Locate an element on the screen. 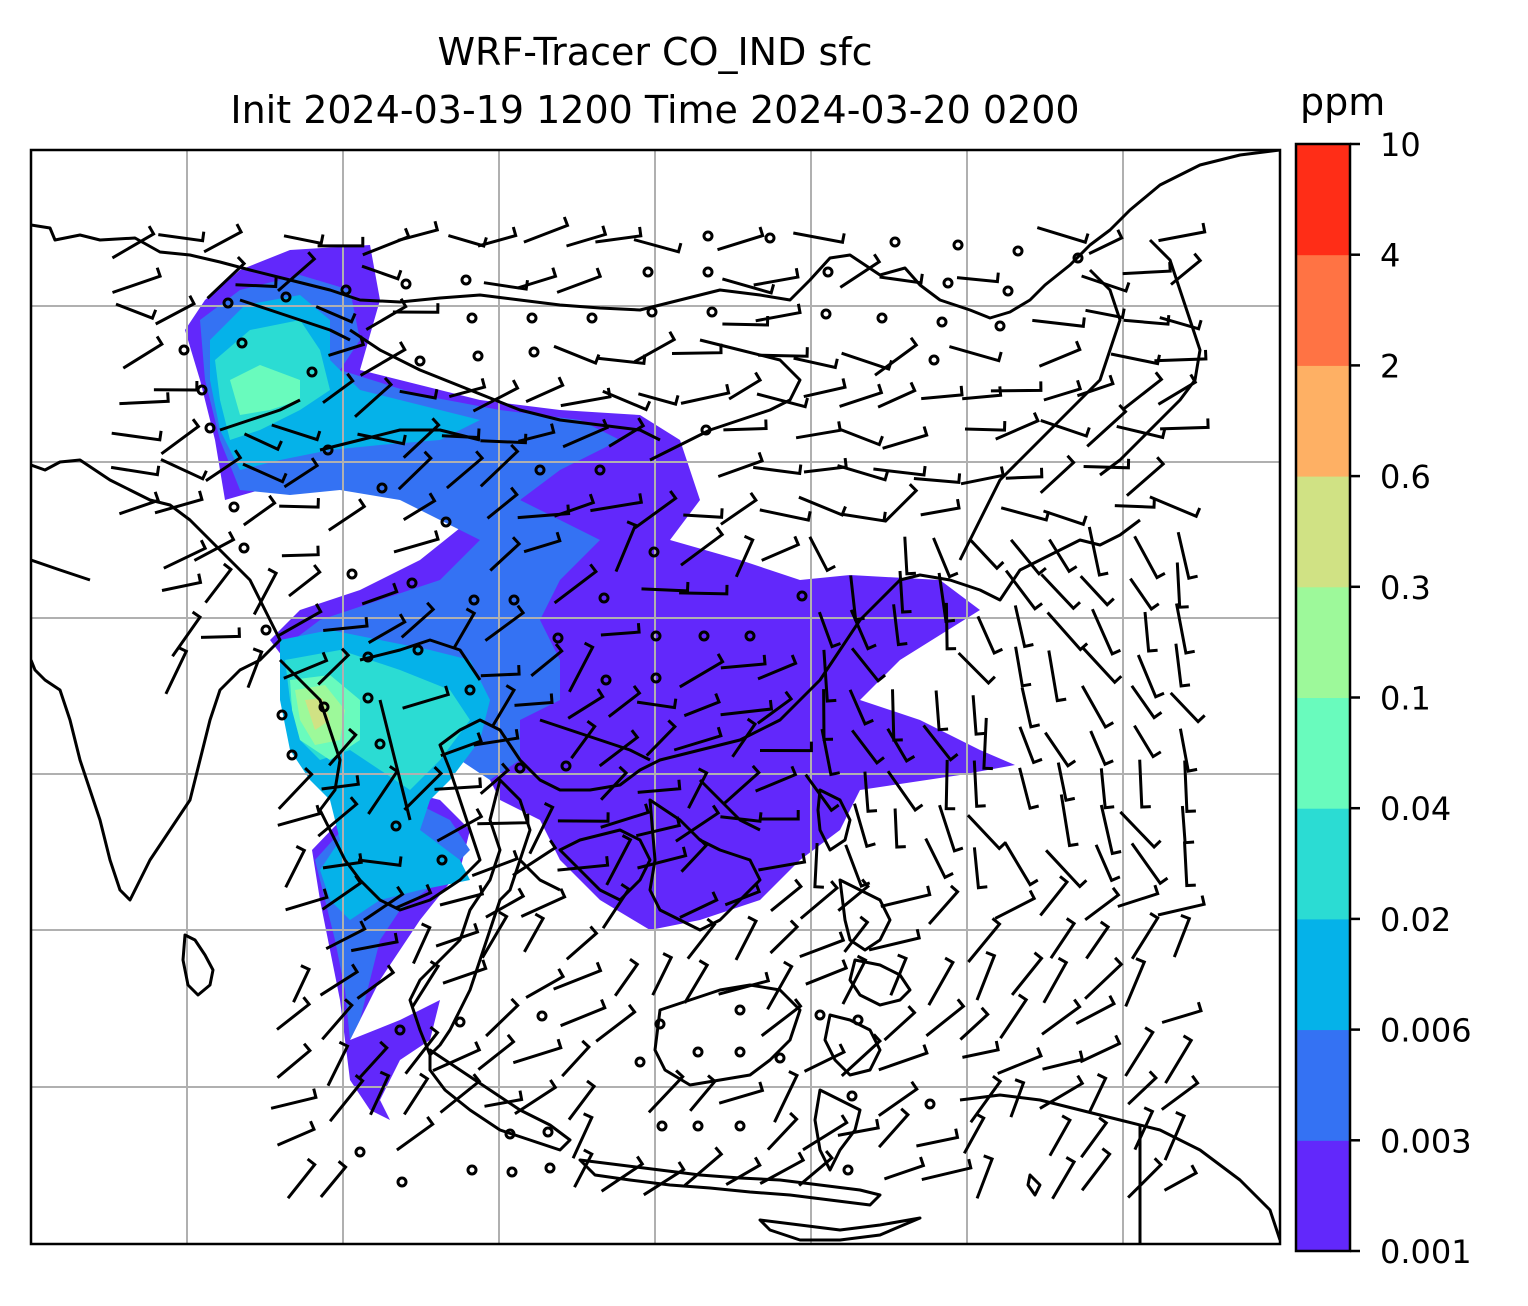  colorbar-tick-label: 0.001 is located at coordinates (1426, 1252).